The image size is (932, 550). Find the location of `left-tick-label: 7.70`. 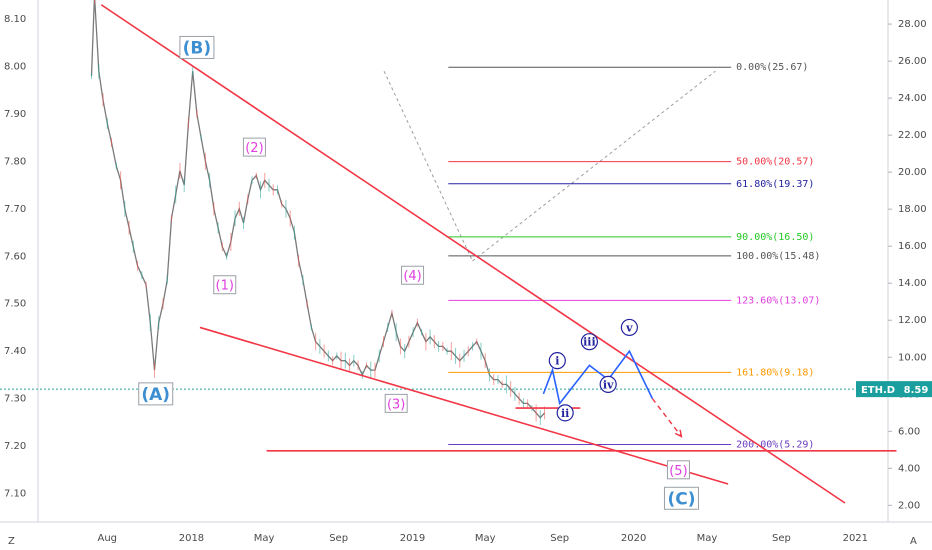

left-tick-label: 7.70 is located at coordinates (15, 209).